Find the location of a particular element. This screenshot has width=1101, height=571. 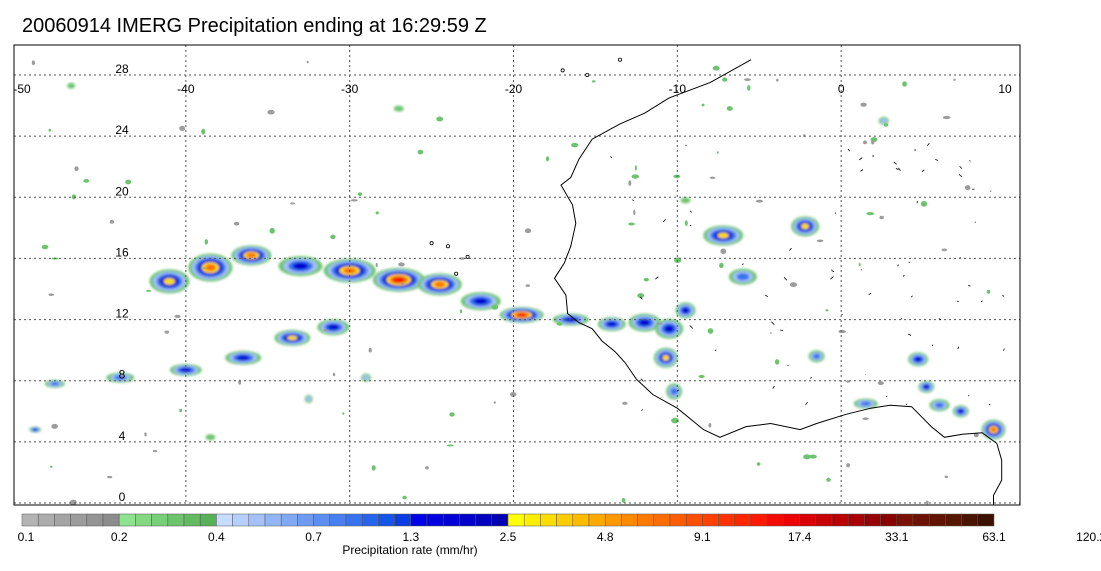

colorbar-tick-label: 17.4 is located at coordinates (800, 537).